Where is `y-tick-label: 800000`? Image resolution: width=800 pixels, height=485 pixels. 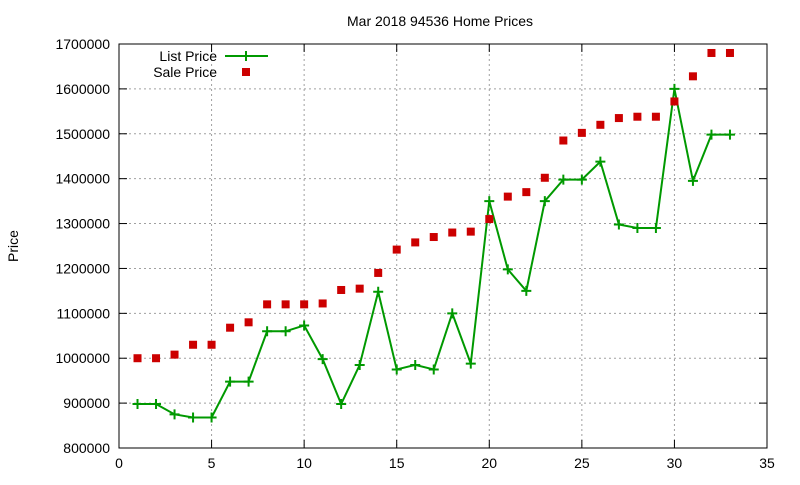 y-tick-label: 800000 is located at coordinates (86, 448).